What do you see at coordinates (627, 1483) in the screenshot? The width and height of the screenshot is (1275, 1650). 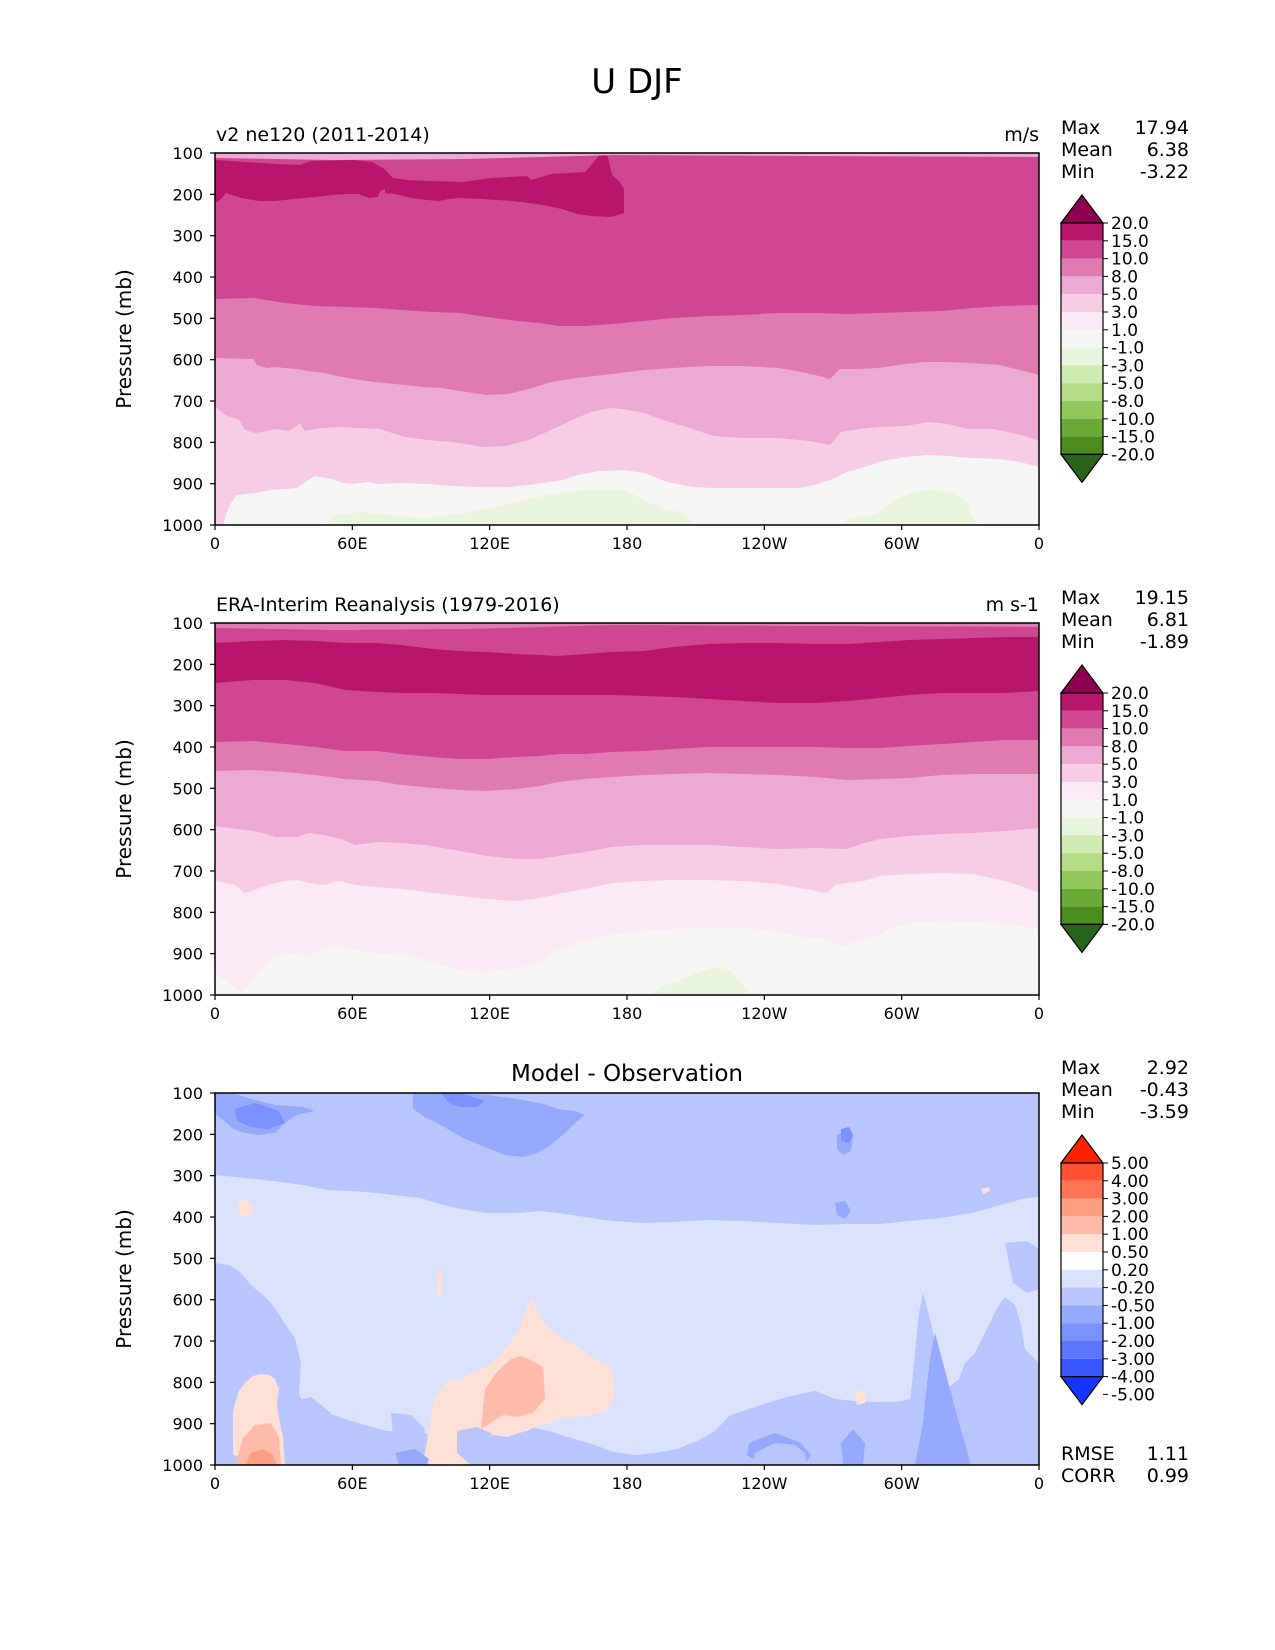 I see `panel-bottom-xtick-label: 180` at bounding box center [627, 1483].